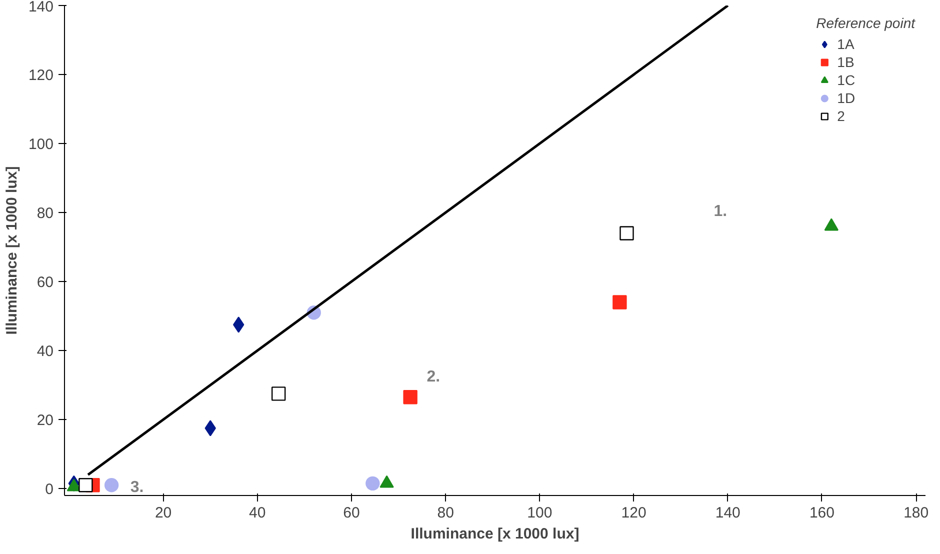 The height and width of the screenshot is (554, 940). Describe the element at coordinates (841, 116) in the screenshot. I see `legend-label: 2` at that location.